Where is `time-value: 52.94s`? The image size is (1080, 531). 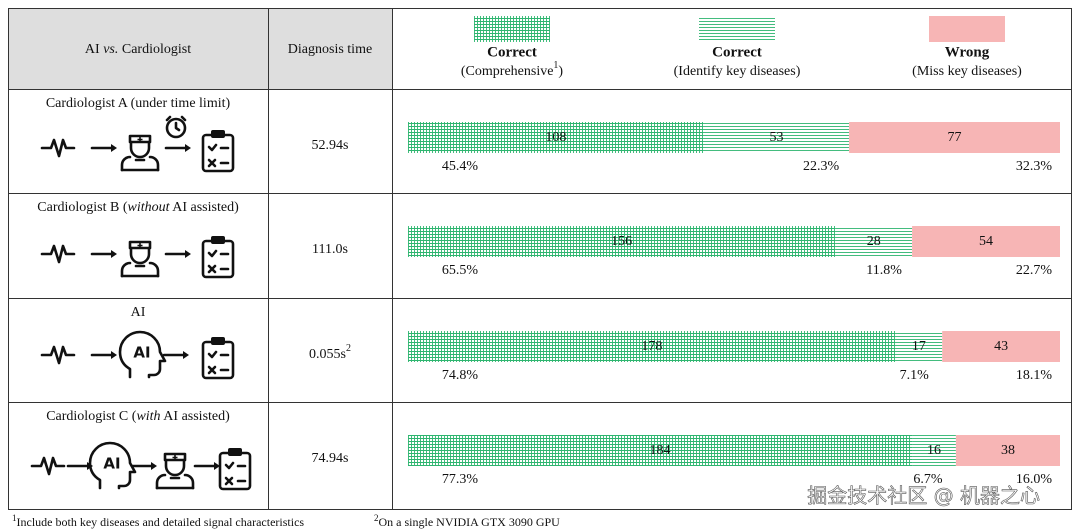
time-value: 52.94s is located at coordinates (330, 145).